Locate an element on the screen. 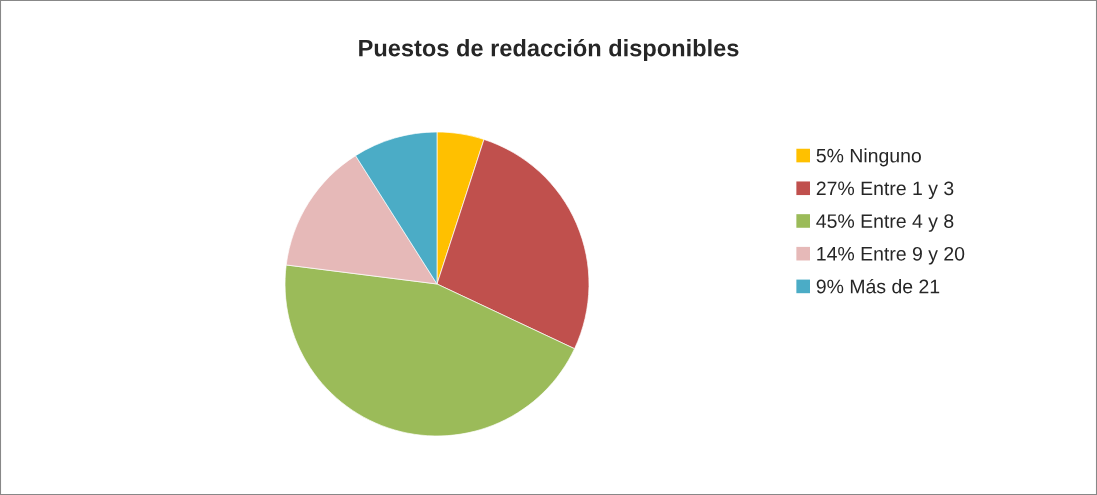  legend-label: 27% Entre 1 y 3 is located at coordinates (885, 190).